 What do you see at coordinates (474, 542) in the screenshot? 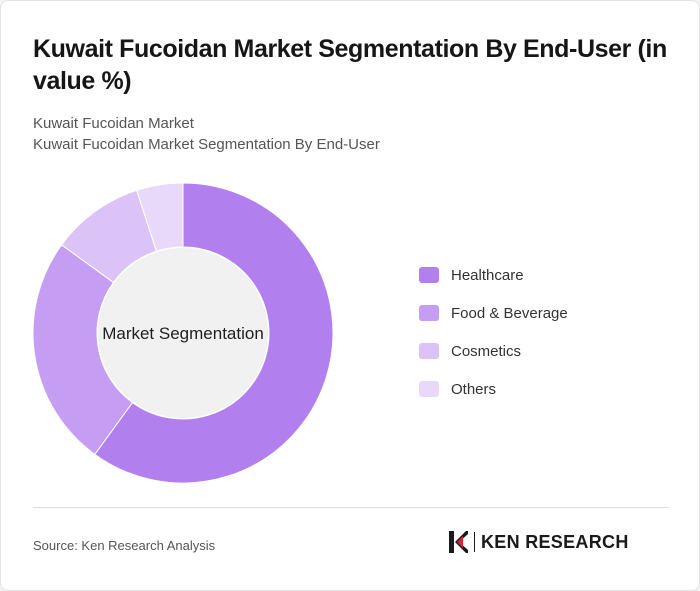
I see `brand-separator` at bounding box center [474, 542].